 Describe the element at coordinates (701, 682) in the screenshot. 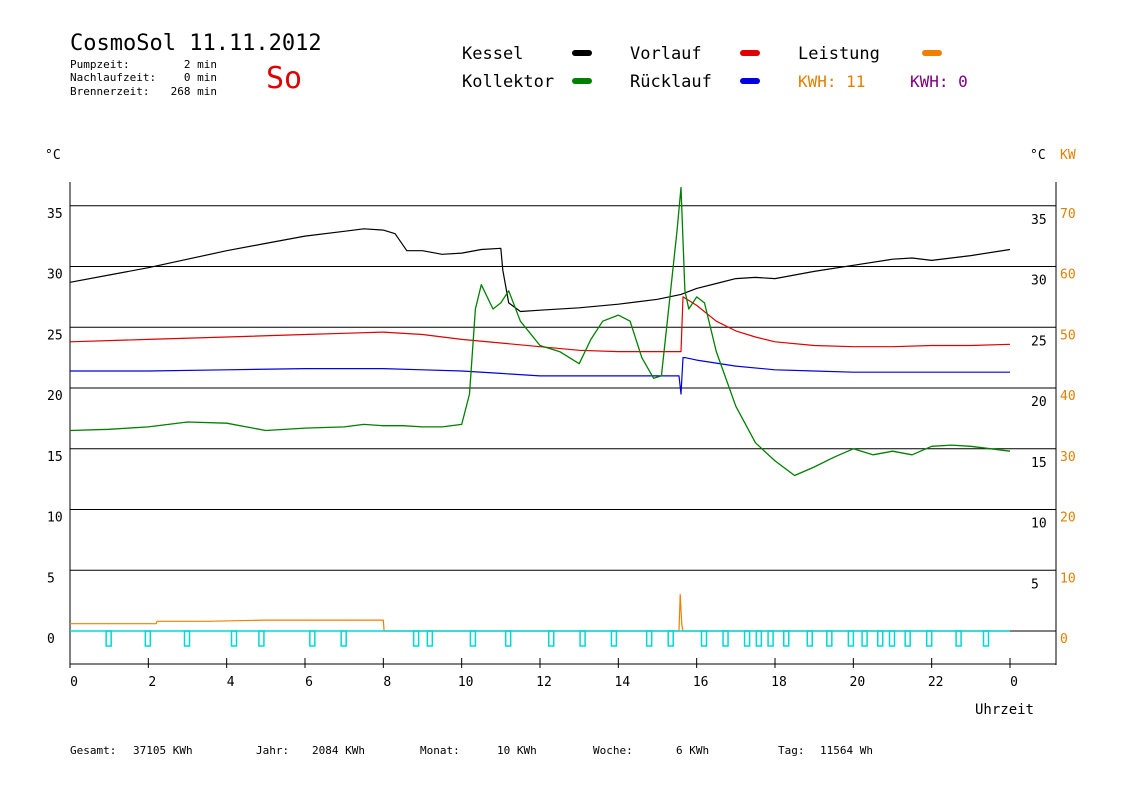

I see `x-tick-label: 16` at that location.